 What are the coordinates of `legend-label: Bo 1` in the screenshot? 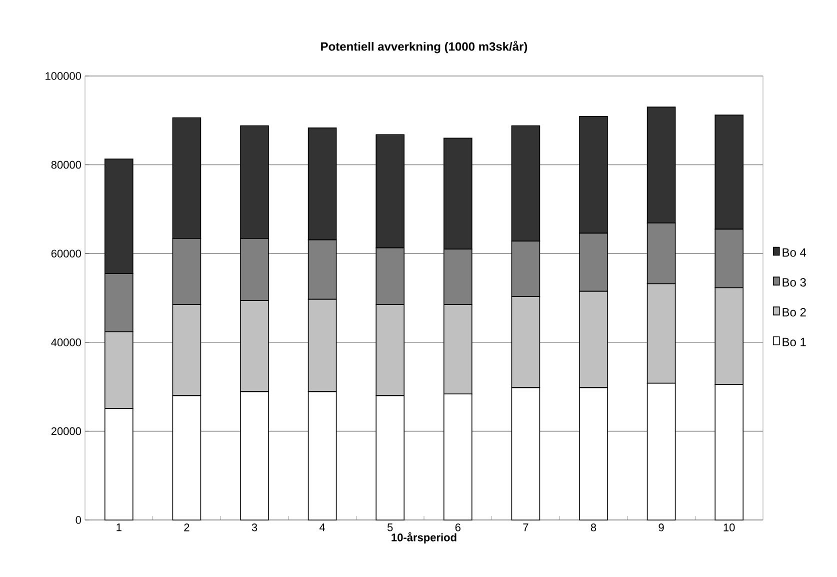 It's located at (794, 342).